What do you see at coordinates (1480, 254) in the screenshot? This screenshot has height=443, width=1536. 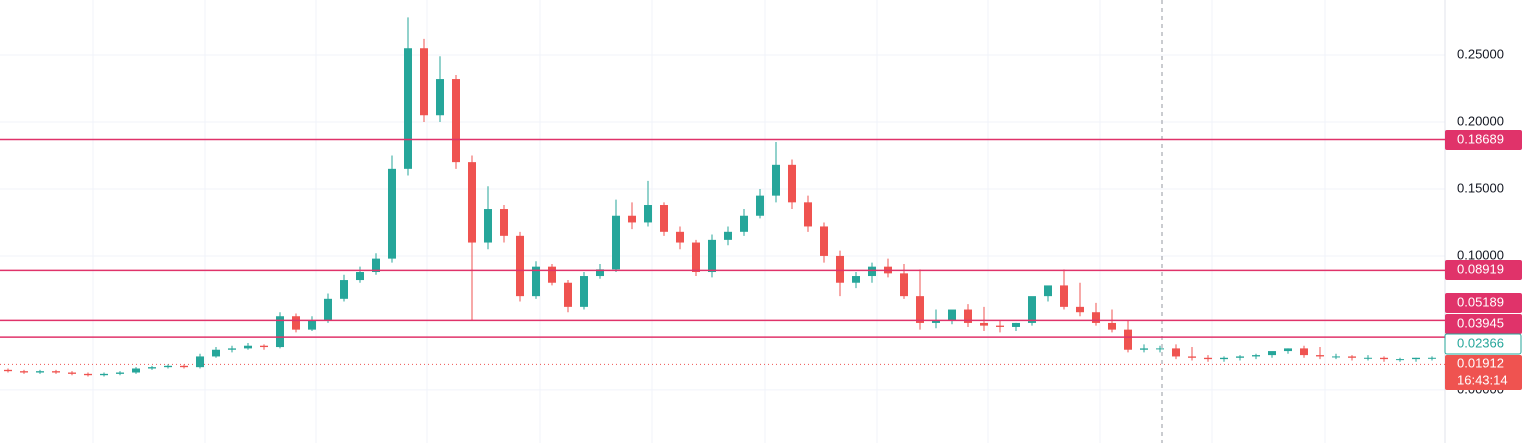 I see `y-tick-label: 0.10000` at bounding box center [1480, 254].